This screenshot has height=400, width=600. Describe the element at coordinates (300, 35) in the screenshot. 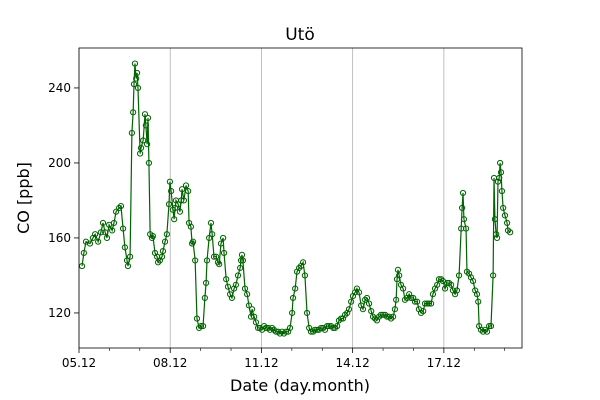

I see `chart-title: Utö` at that location.